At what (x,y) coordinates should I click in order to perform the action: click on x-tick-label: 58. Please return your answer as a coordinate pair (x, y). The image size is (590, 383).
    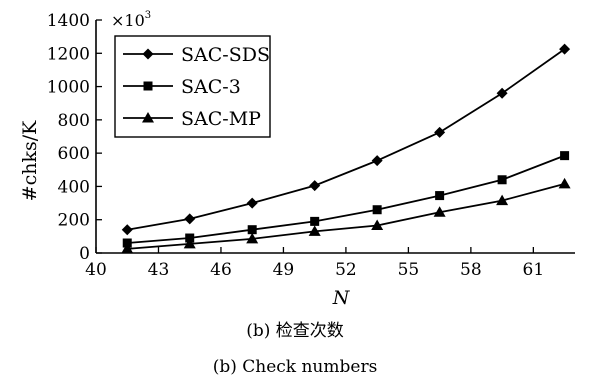
    Looking at the image, I should click on (471, 270).